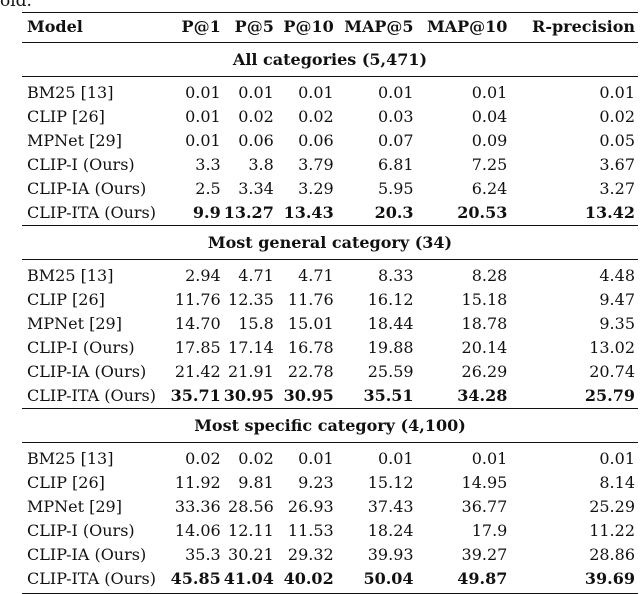 The image size is (640, 594). Describe the element at coordinates (463, 27) in the screenshot. I see `header-map10: MAP@10` at that location.